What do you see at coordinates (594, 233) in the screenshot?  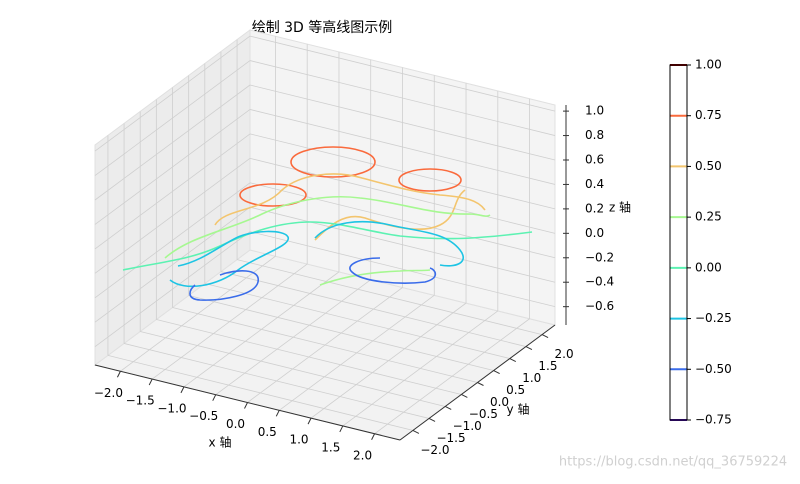 I see `z-tick-label: 0.0` at bounding box center [594, 233].